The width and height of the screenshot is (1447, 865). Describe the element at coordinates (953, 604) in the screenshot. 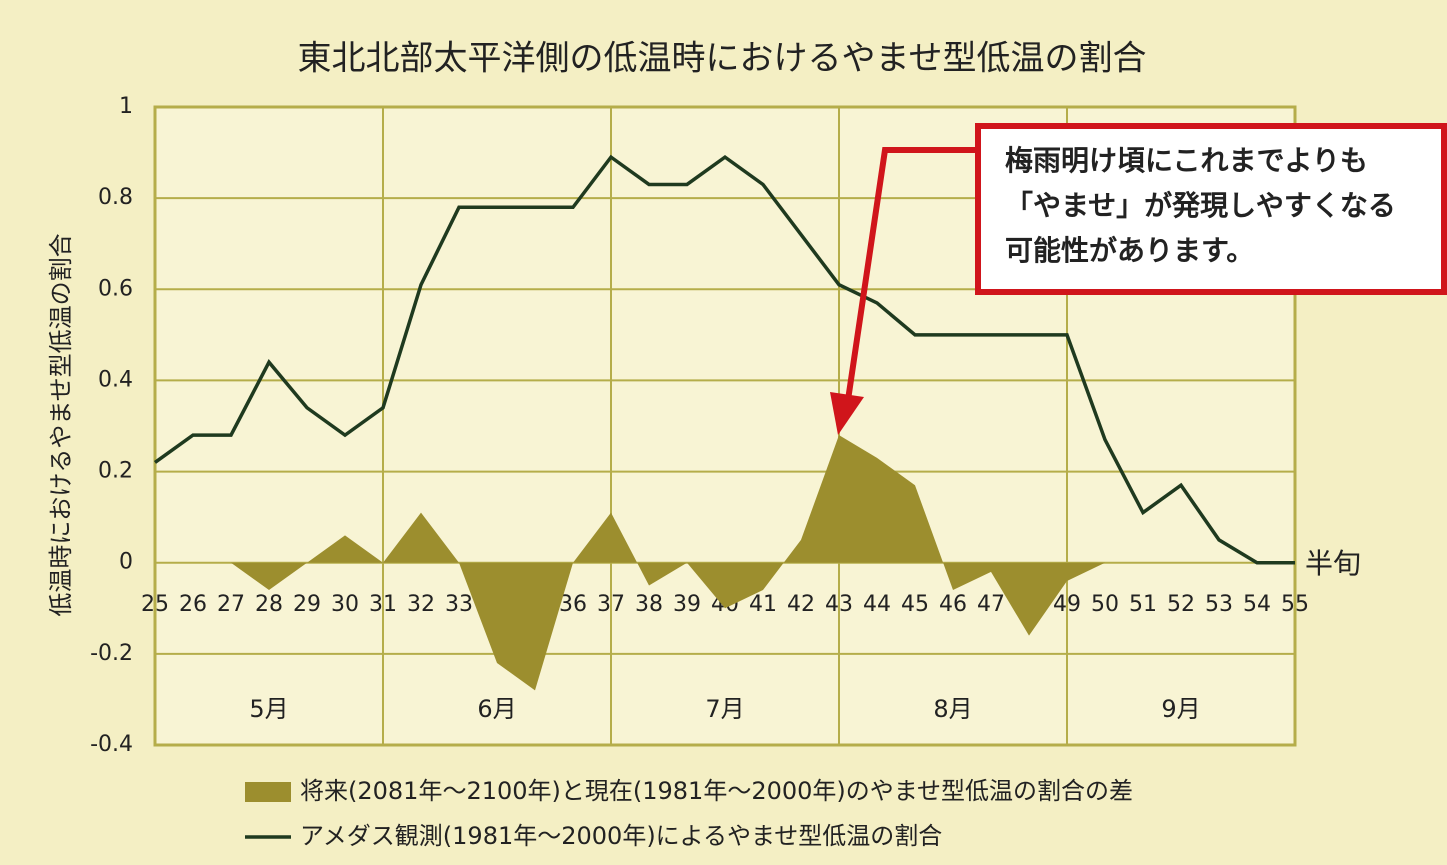

I see `x-tick-label: 46` at that location.